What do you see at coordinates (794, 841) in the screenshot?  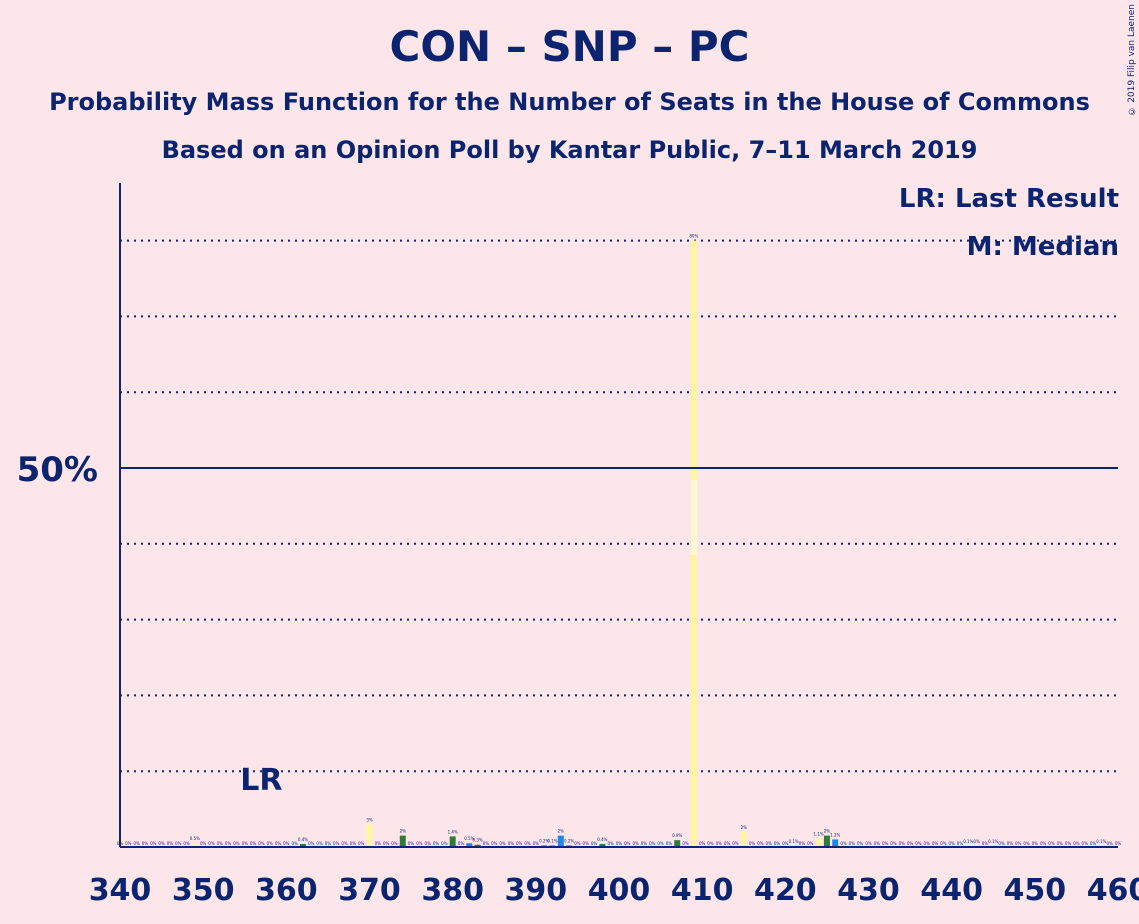 I see `data-label-421: 0.1%` at bounding box center [794, 841].